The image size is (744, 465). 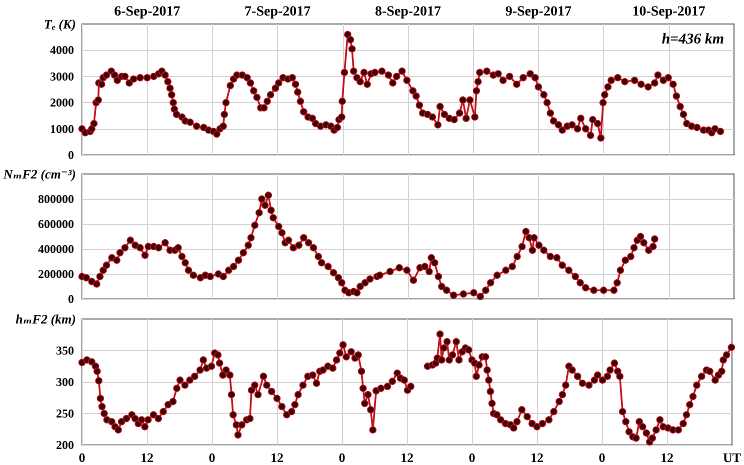 I want to click on y-axis-title: hₘF2 (km), so click(x=46, y=319).